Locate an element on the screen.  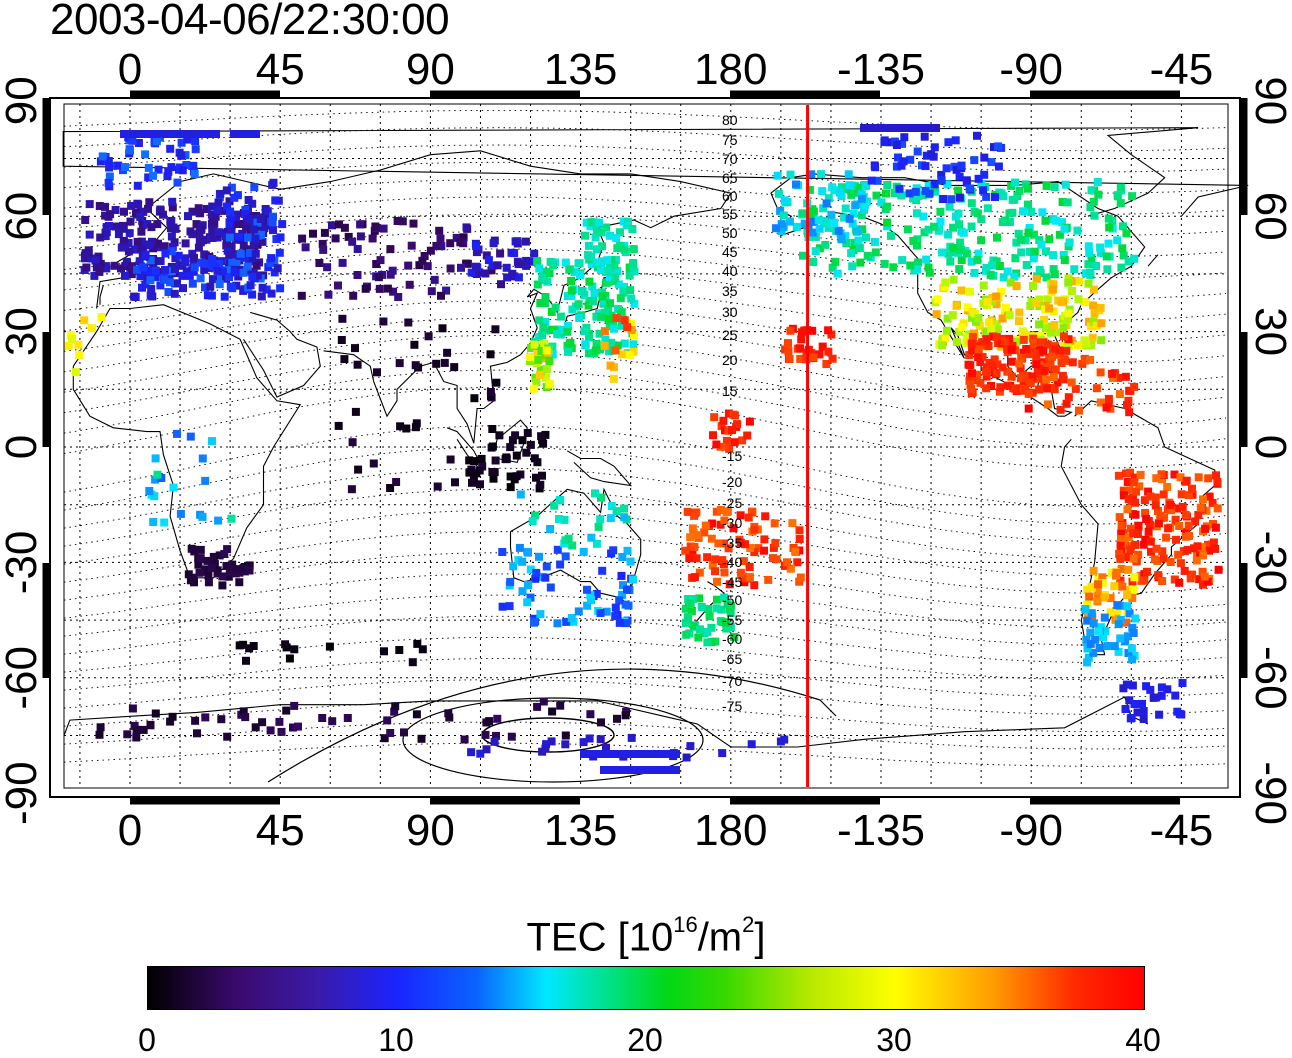
tec-band is located at coordinates (170, 134).